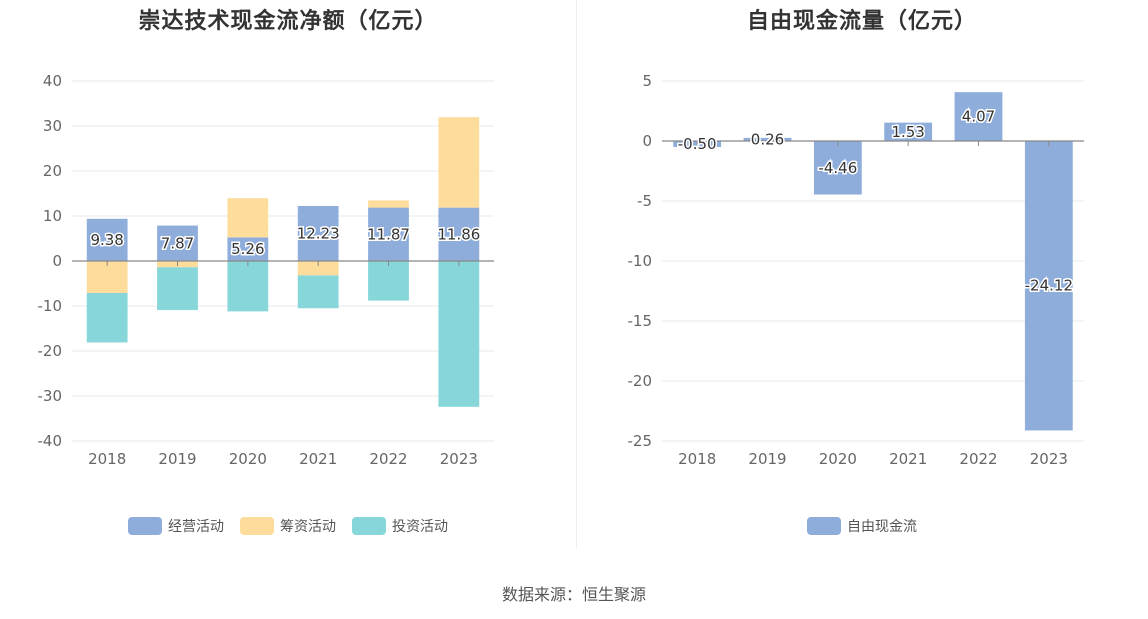  I want to click on legend-item: 经营活动, so click(176, 526).